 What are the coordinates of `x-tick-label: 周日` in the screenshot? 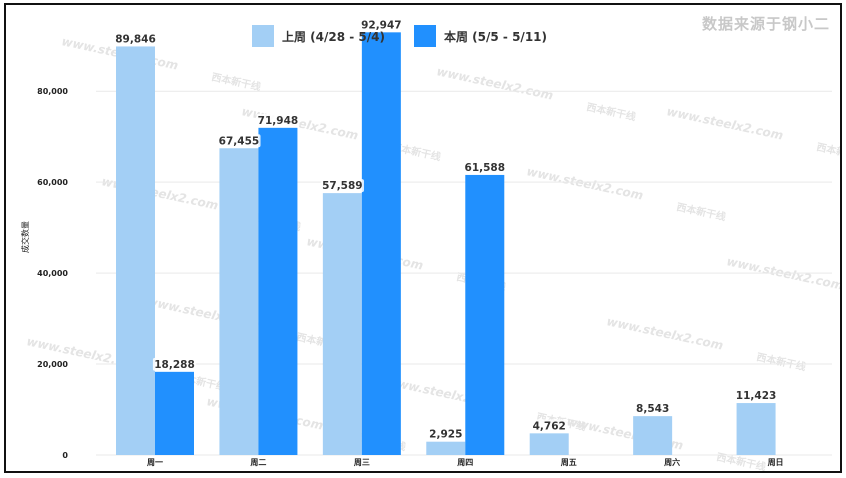 It's located at (776, 462).